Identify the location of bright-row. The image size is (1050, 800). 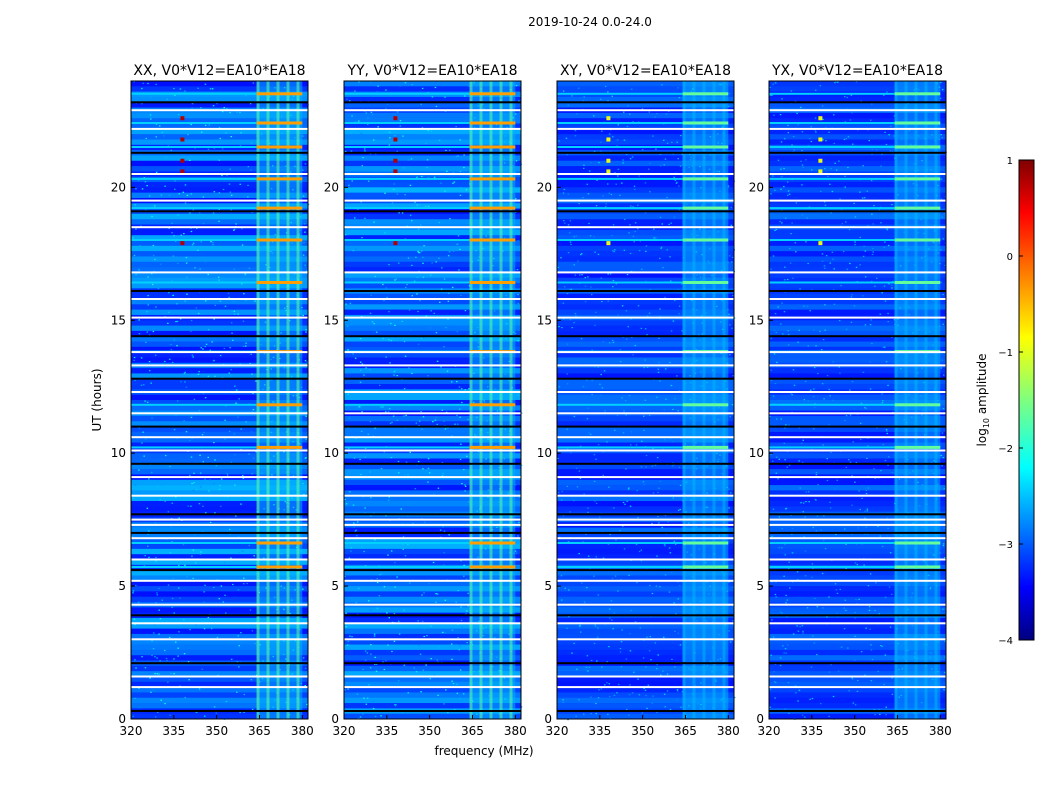
(194, 178).